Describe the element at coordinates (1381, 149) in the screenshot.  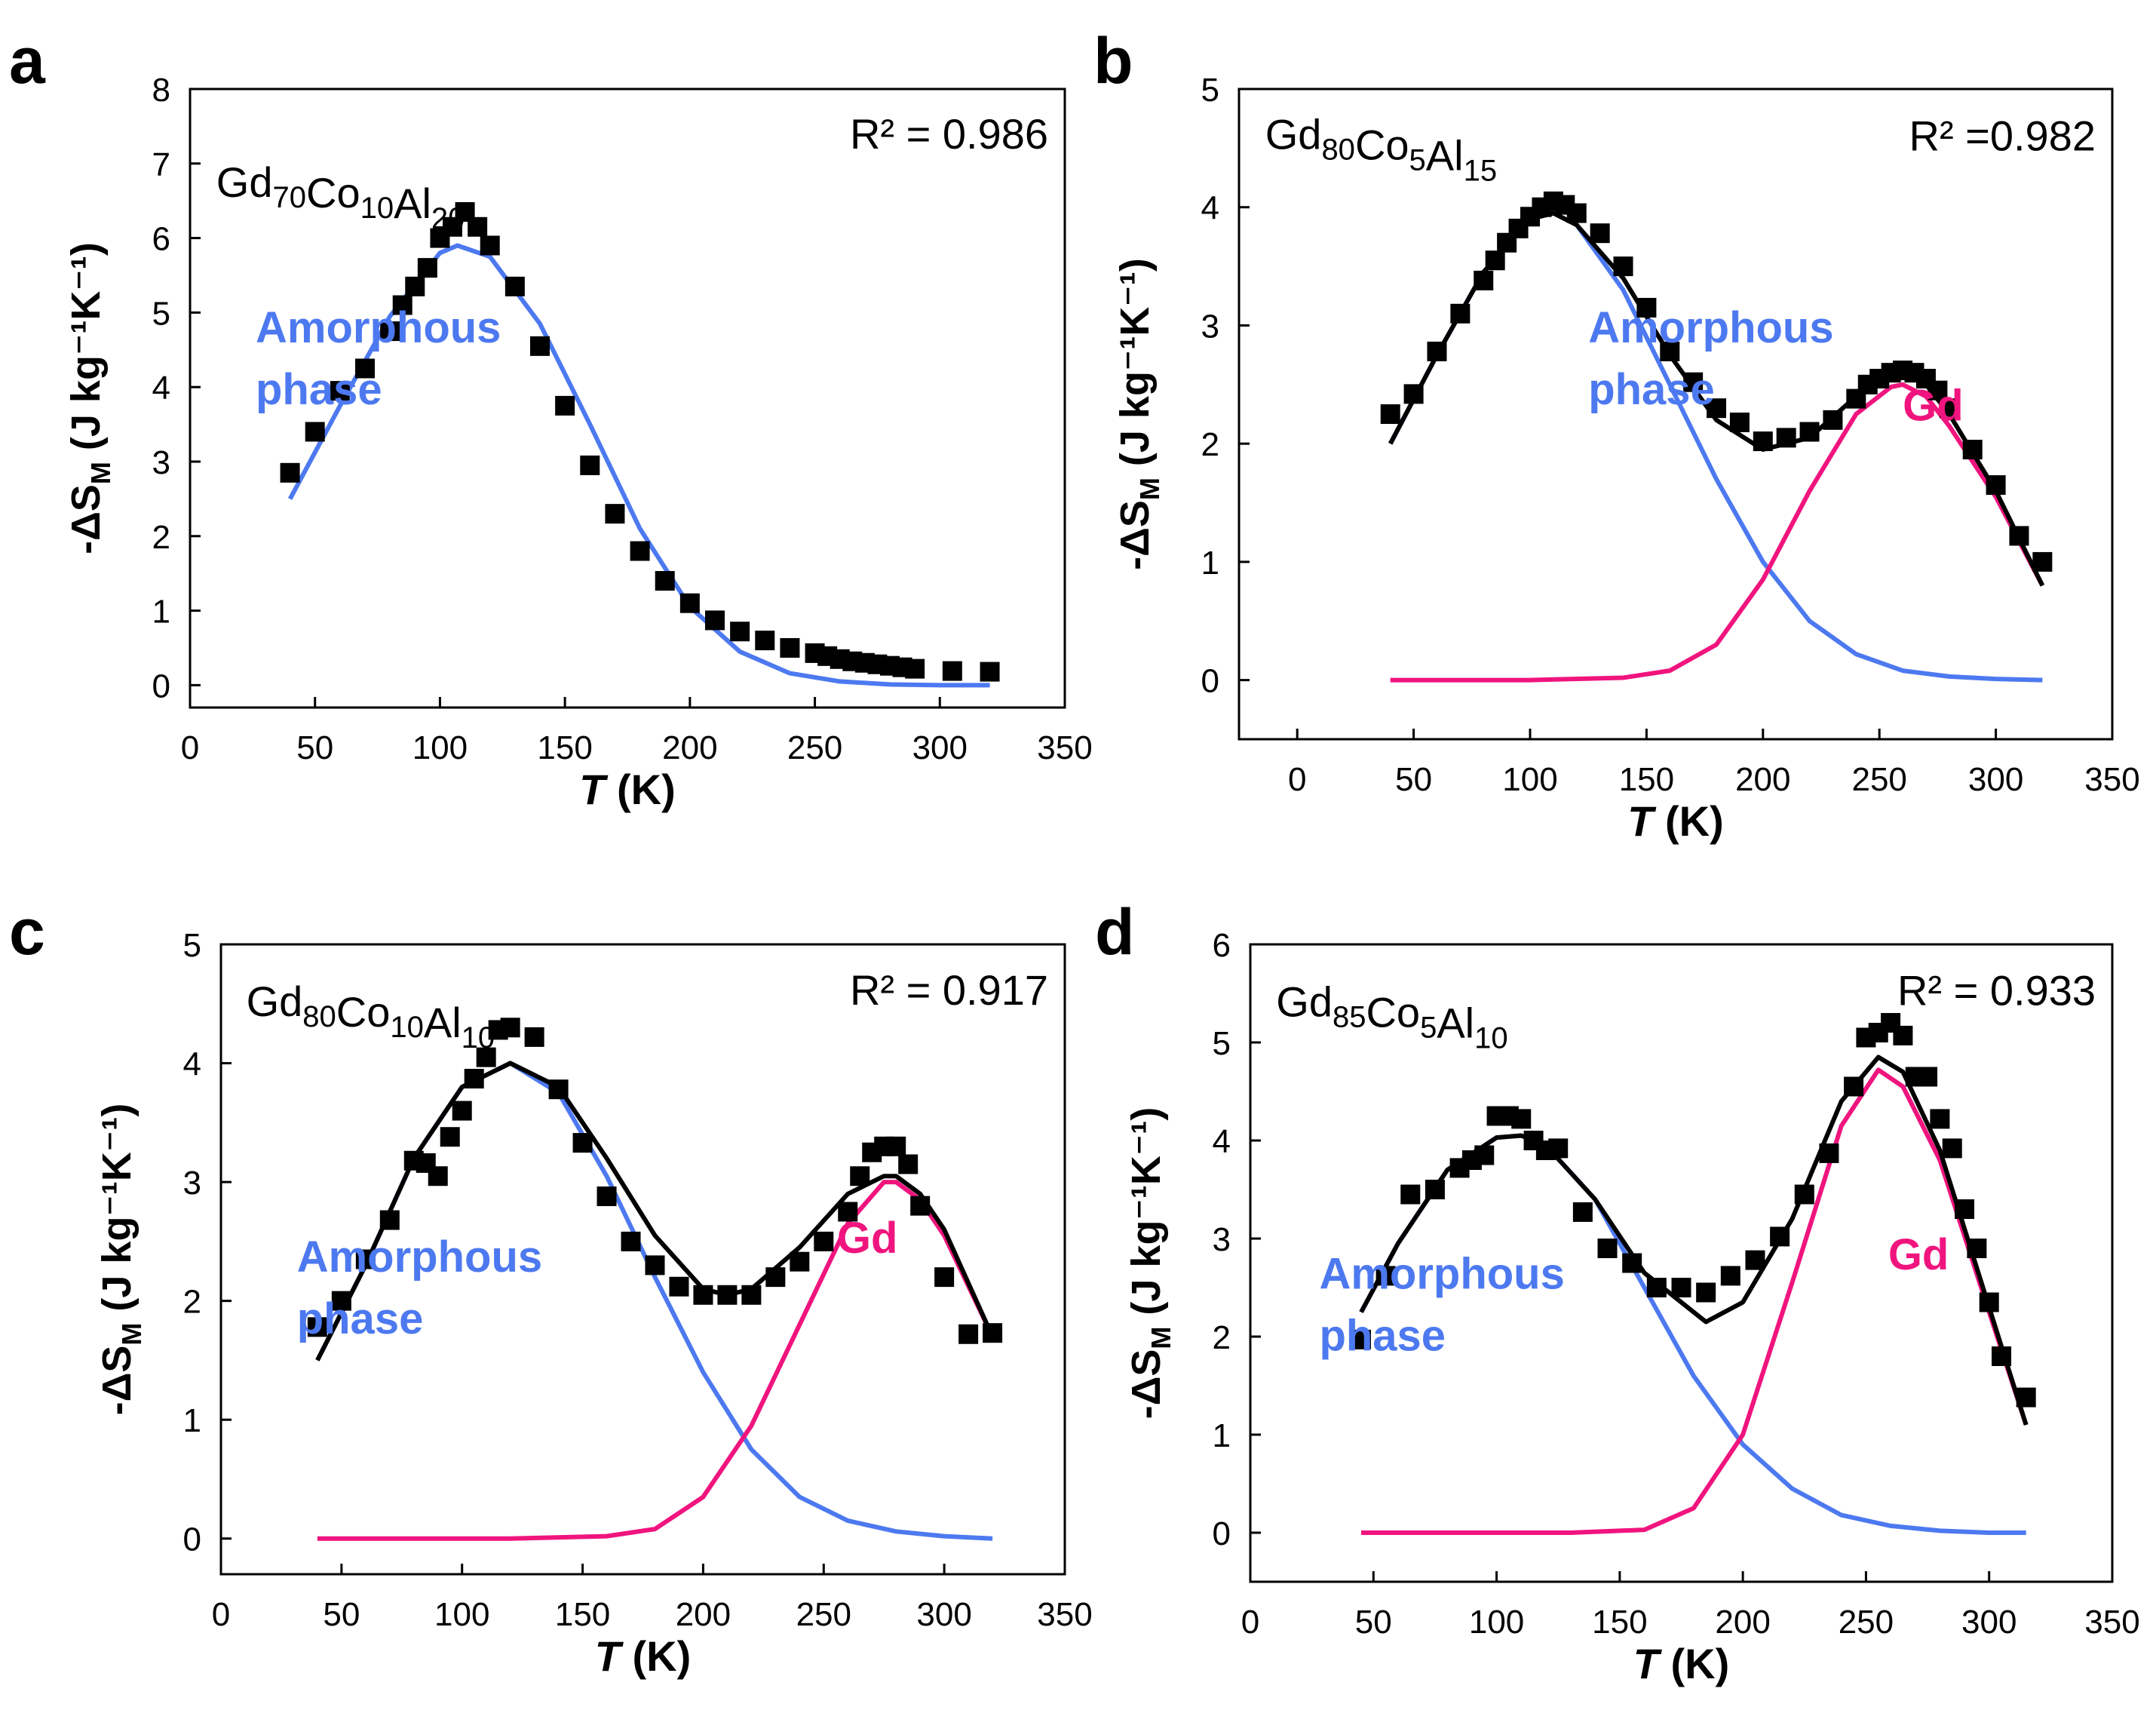
I see `chart-title: Gd80Co5Al15` at that location.